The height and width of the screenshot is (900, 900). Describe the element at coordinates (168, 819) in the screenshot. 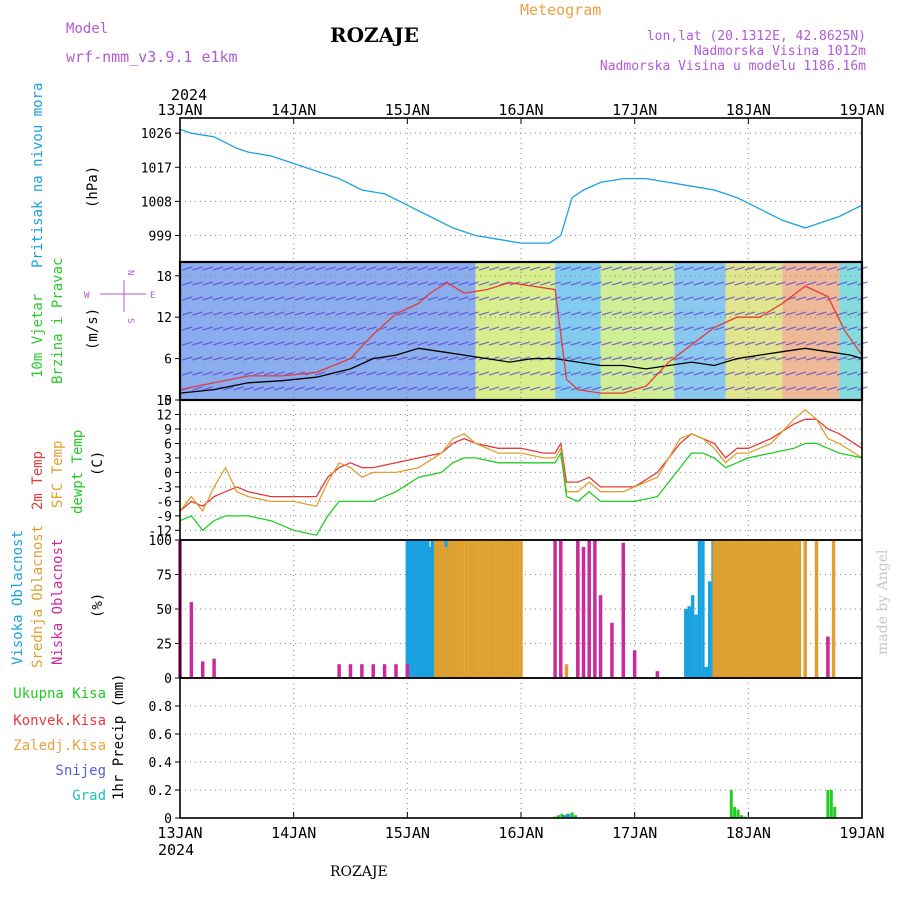

I see `y-tick-label: 0` at that location.